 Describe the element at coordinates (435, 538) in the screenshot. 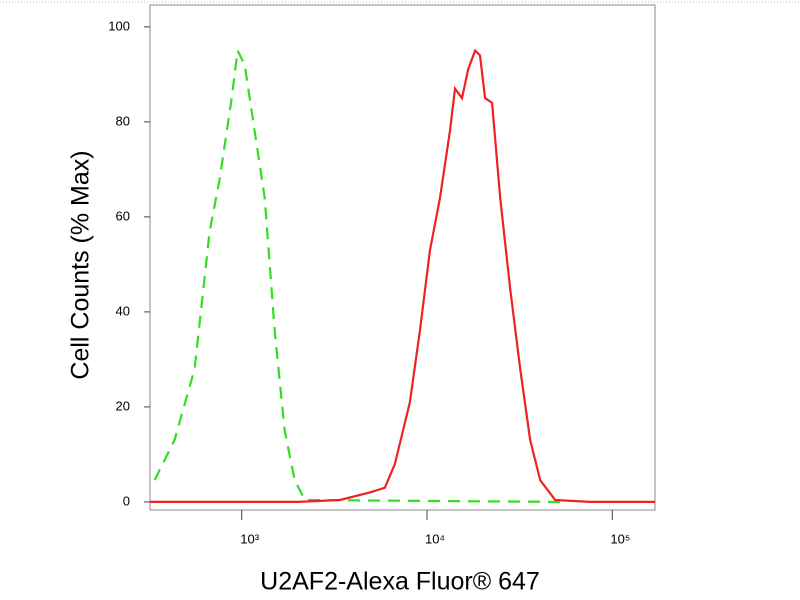

I see `x-tick-label: 10⁴` at that location.